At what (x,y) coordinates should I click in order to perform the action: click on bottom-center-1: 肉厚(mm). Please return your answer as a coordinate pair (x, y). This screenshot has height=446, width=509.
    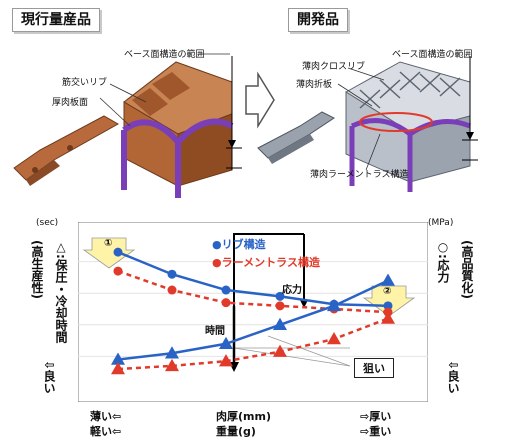
    Looking at the image, I should click on (243, 416).